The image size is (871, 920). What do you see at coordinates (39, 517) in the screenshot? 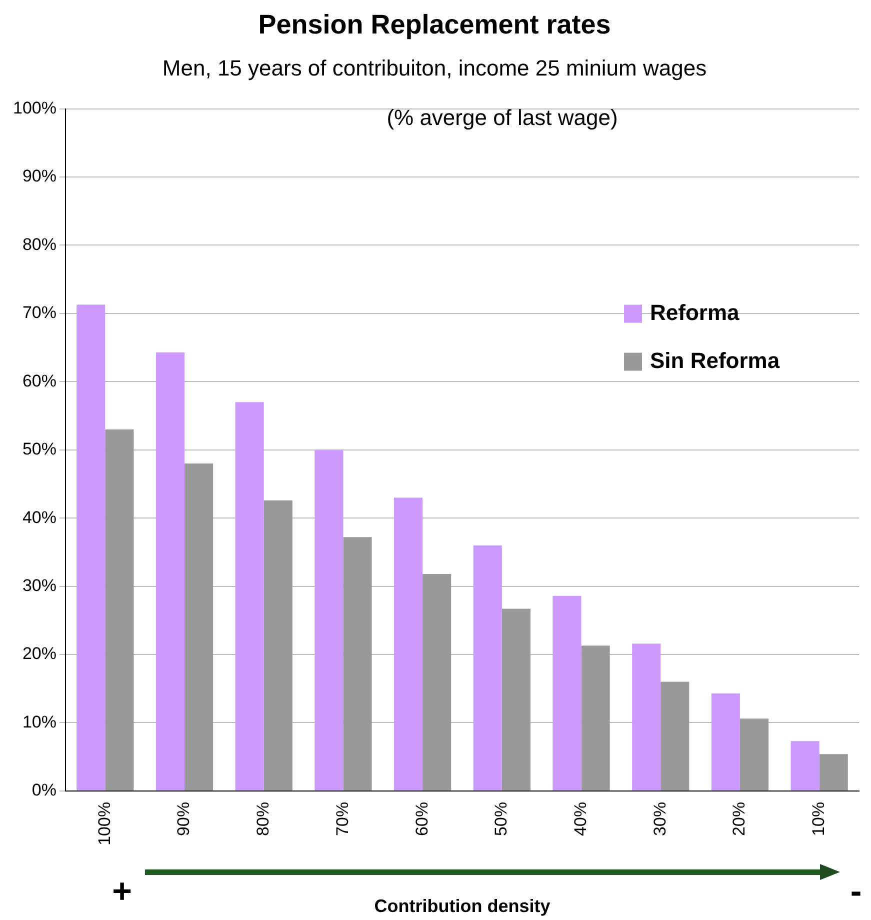
I see `y-tick-label: 40%` at bounding box center [39, 517].